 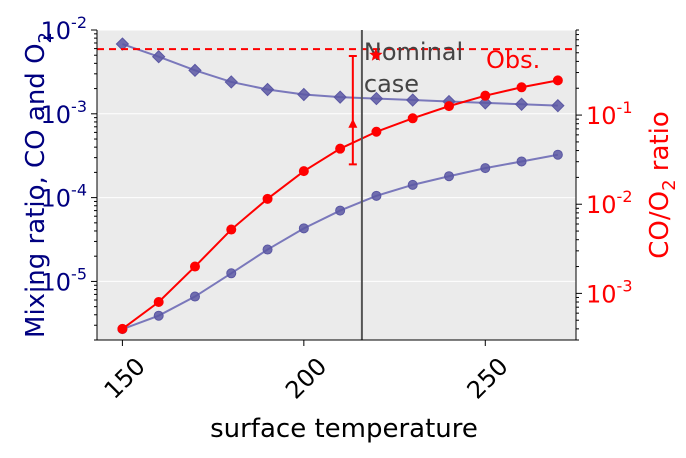 I want to click on left-tick-label: 10⁻³, so click(x=64, y=113).